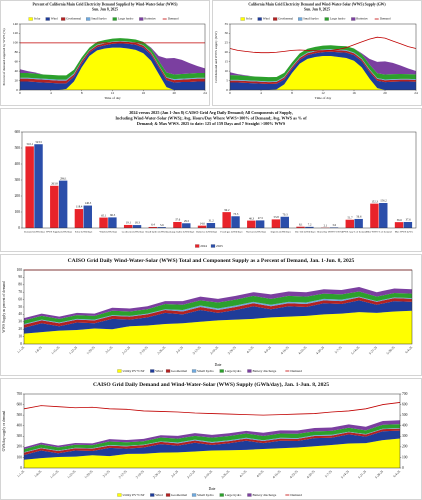 The image size is (422, 500). I want to click on x-tick-label: 2-19-25, so click(140, 474).